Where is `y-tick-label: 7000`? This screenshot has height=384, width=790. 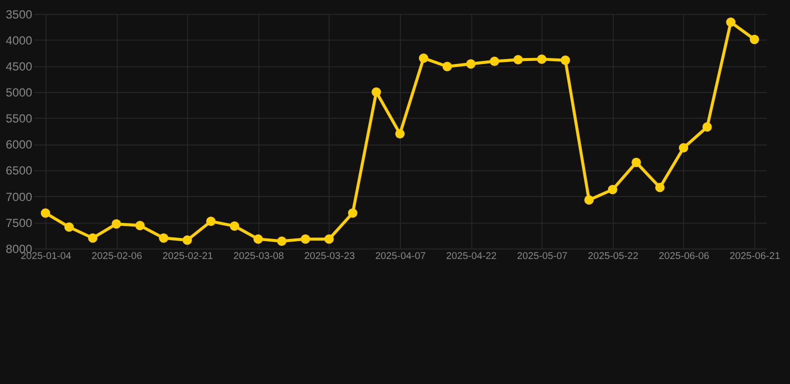 y-tick-label: 7000 is located at coordinates (19, 197).